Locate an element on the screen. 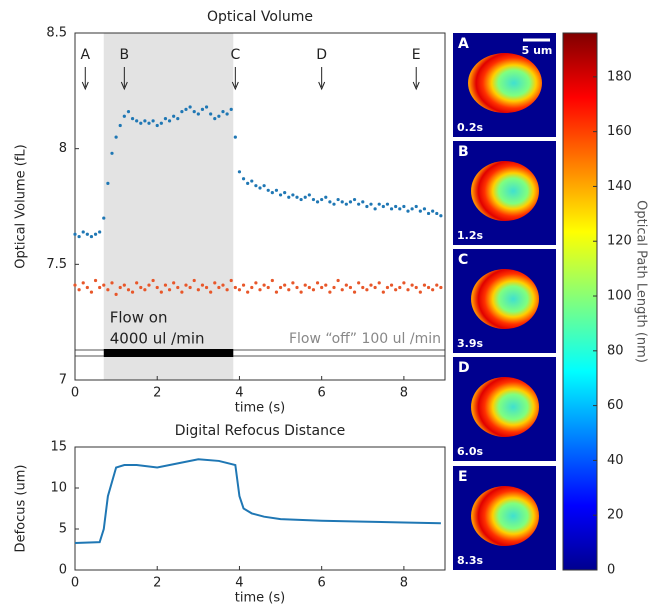 This screenshot has height=604, width=651. colorbar-tick-label: 120 is located at coordinates (619, 241).